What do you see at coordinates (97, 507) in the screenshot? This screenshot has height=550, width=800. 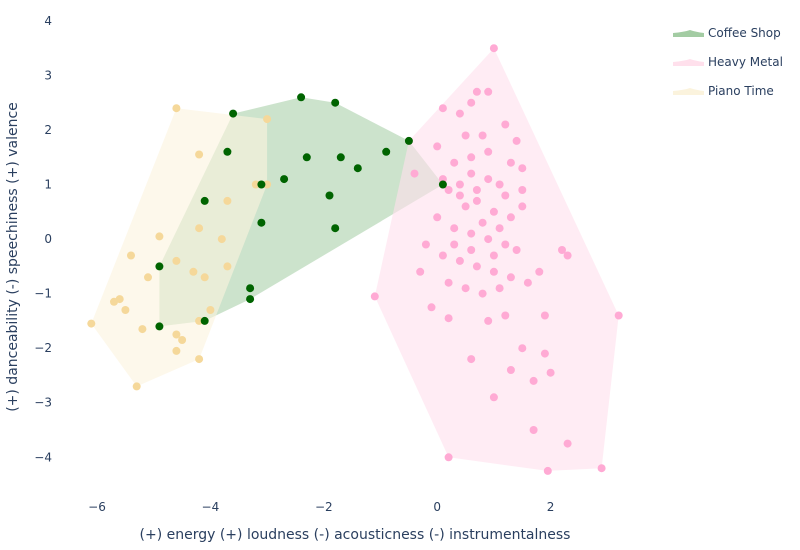 I see `x-tick-label: −6` at bounding box center [97, 507].